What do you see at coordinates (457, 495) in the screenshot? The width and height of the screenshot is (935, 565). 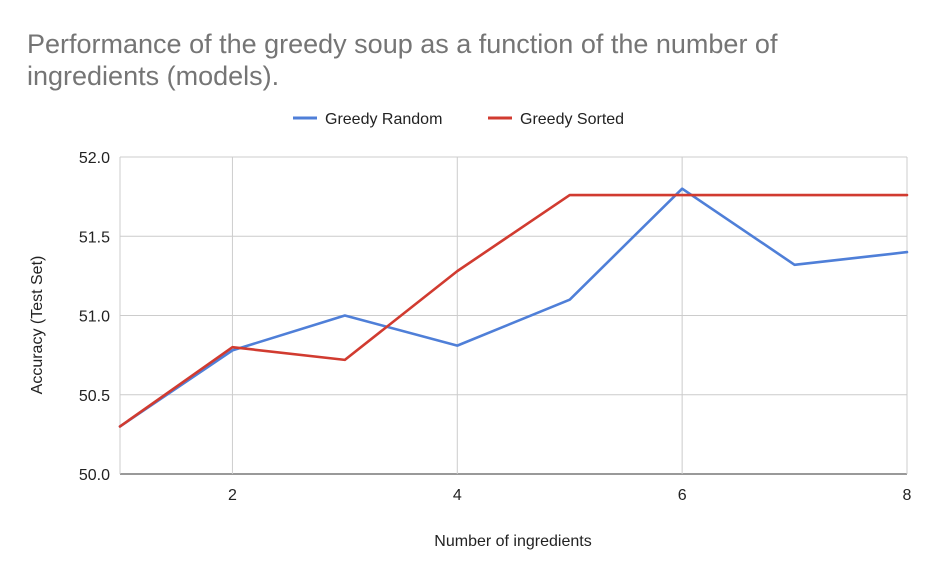 I see `x-tick-label: 4` at bounding box center [457, 495].